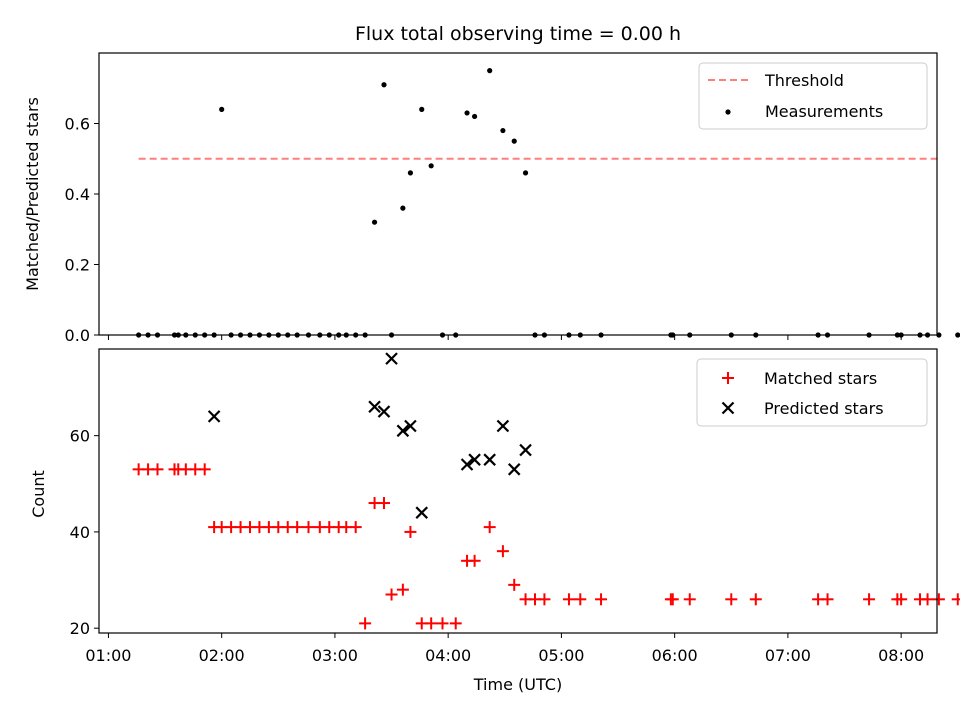  I want to click on top-y-axis-label: Matched/Predicted stars, so click(32, 194).